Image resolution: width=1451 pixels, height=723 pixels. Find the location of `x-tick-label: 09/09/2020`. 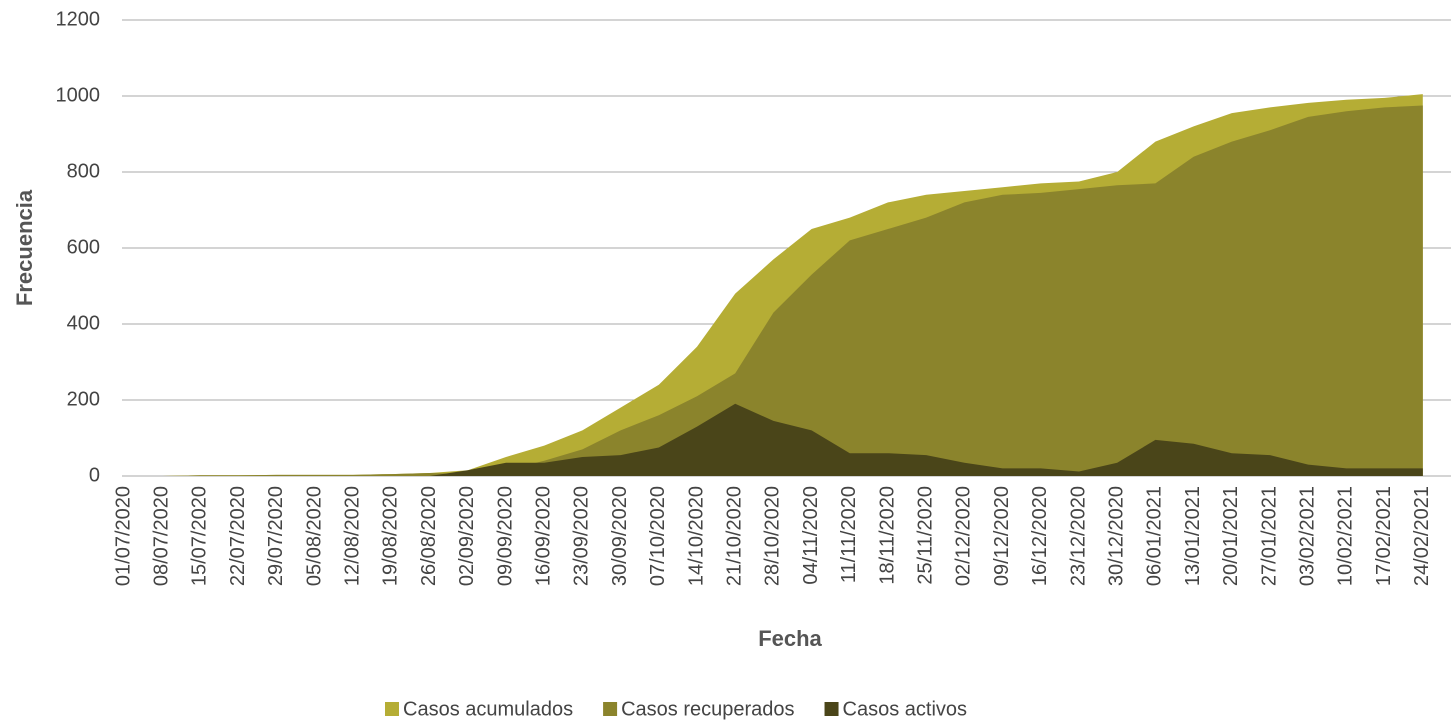

x-tick-label: 09/09/2020 is located at coordinates (505, 536).